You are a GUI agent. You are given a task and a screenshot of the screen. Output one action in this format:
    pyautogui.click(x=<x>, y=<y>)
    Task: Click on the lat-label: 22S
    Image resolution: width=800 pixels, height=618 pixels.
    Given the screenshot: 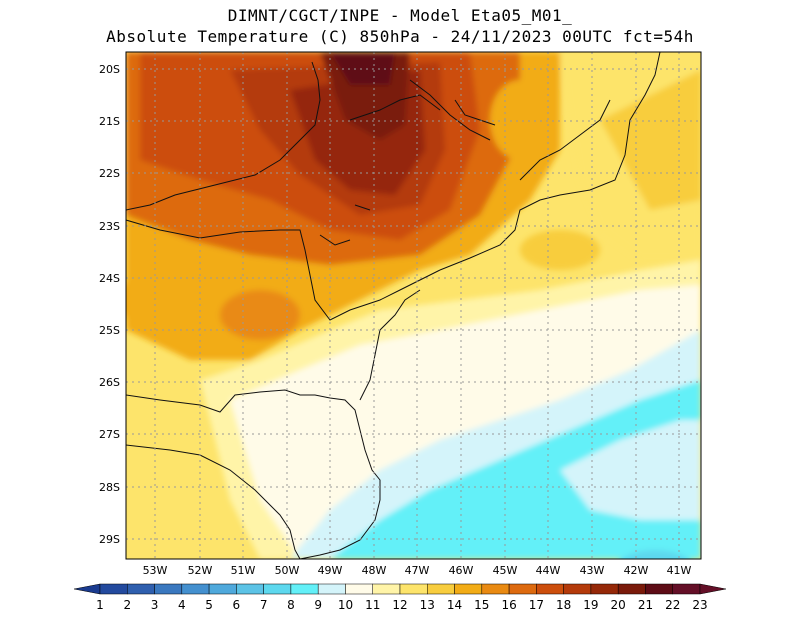 What is the action you would take?
    pyautogui.click(x=109, y=173)
    